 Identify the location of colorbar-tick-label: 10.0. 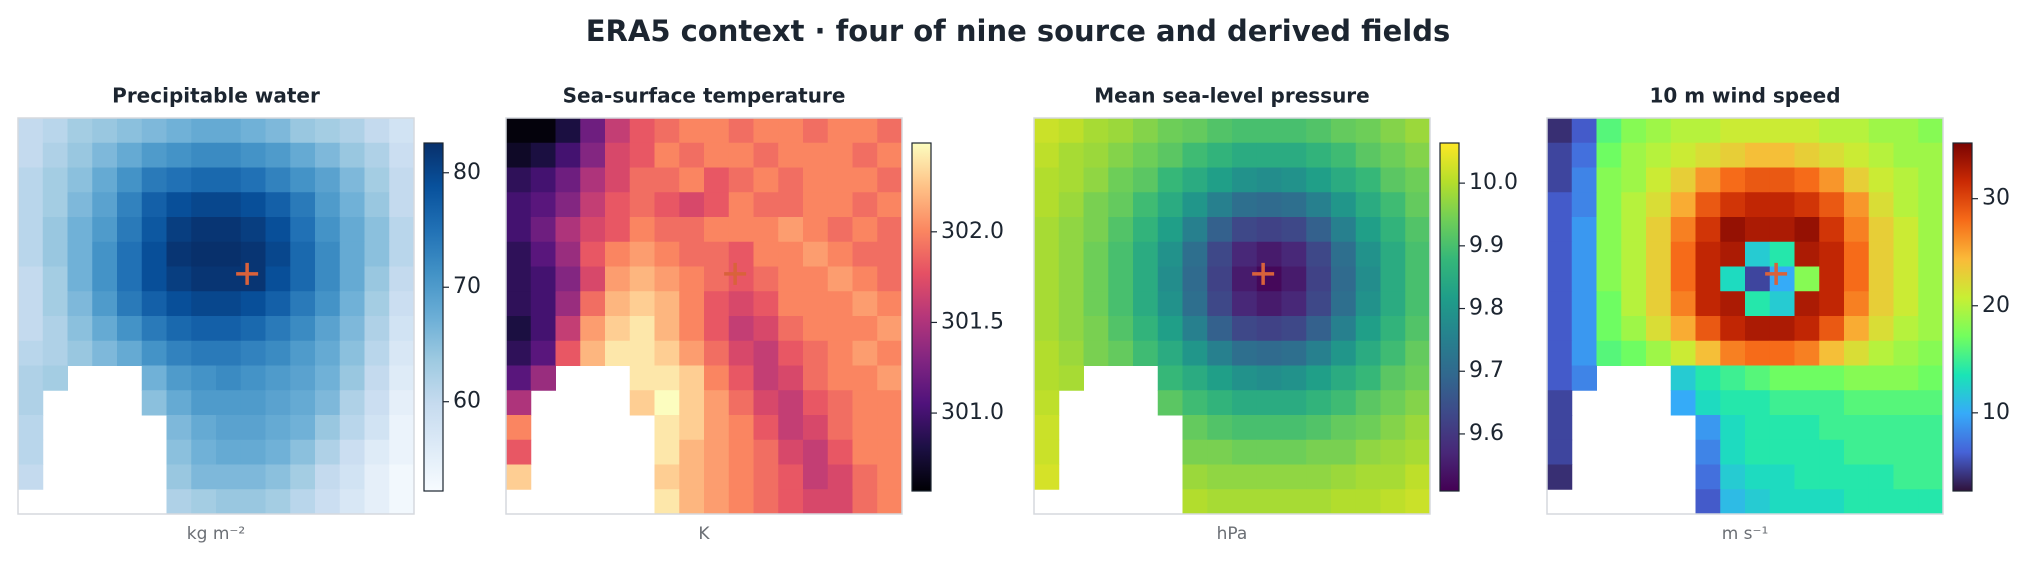
(1493, 182).